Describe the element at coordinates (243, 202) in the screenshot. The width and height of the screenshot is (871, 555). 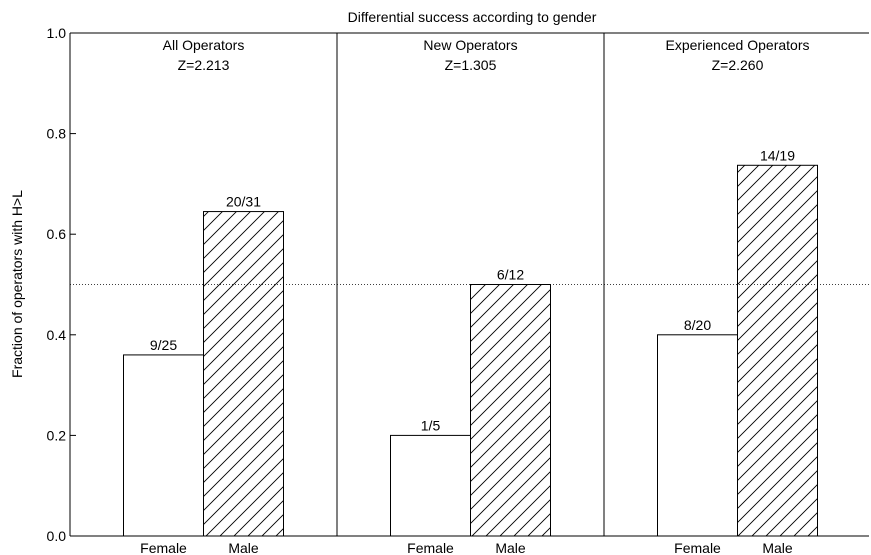
I see `bar-label-0-1: 20/31` at that location.